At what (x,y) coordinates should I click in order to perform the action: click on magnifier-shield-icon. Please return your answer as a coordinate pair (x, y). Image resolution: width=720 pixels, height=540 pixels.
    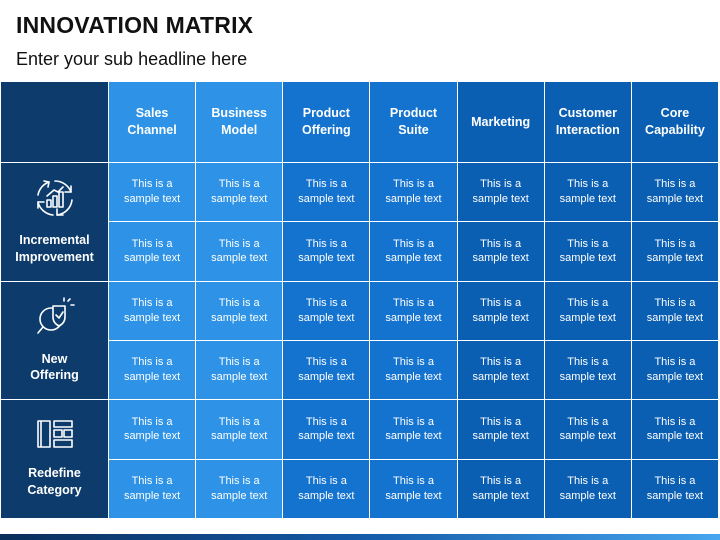
    Looking at the image, I should click on (55, 316).